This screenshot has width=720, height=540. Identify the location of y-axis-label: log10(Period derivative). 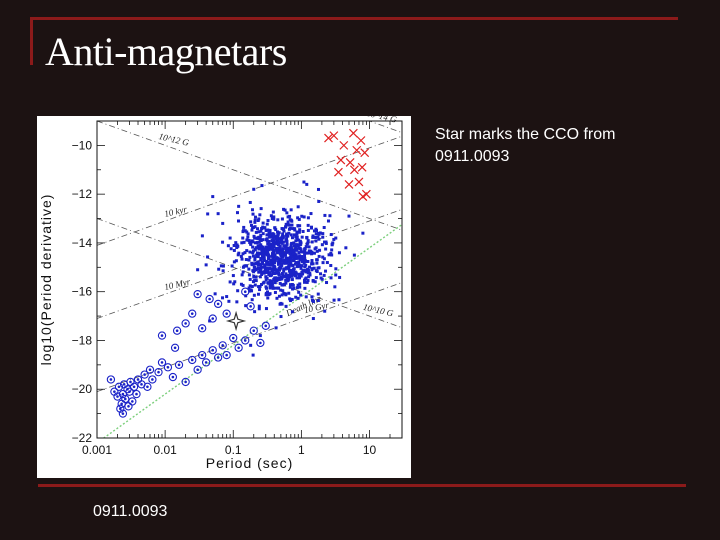
(46, 280).